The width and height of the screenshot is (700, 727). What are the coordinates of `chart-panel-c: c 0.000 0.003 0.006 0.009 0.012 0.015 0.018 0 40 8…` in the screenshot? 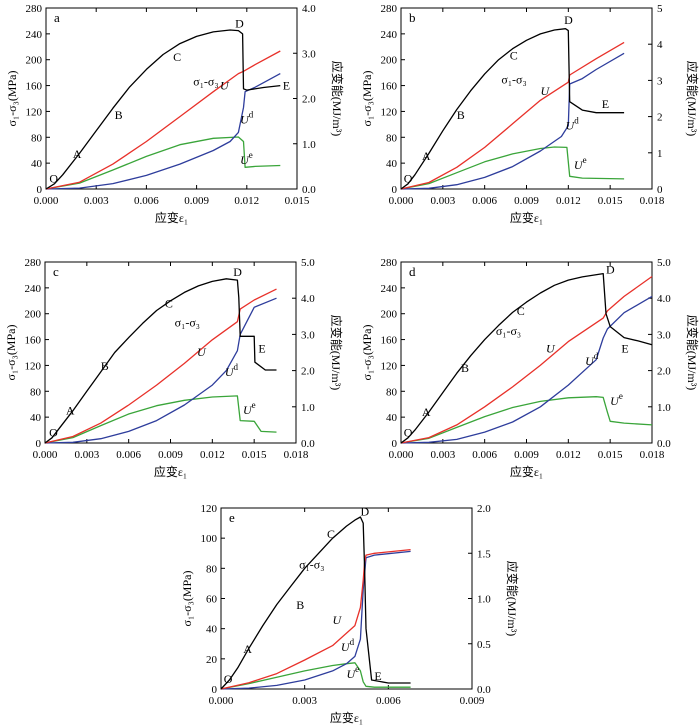 It's located at (174, 368).